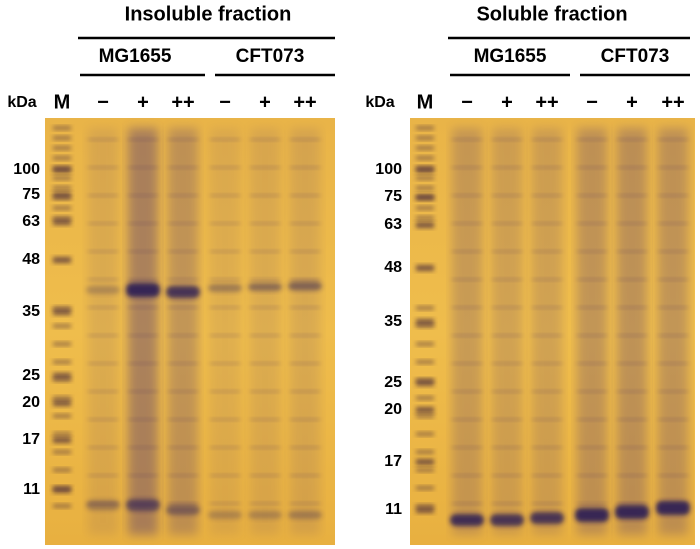  Describe the element at coordinates (208, 14) in the screenshot. I see `panel-title: Insoluble fraction` at that location.